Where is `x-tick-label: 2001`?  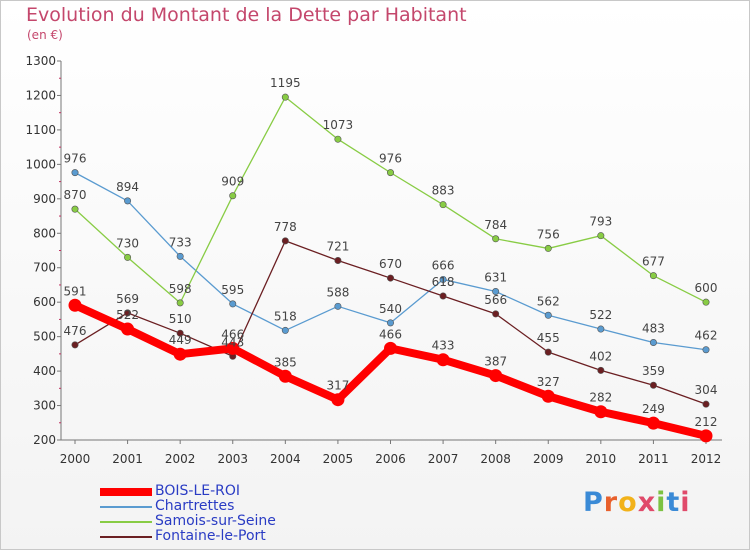
x-tick-label: 2001 is located at coordinates (127, 459).